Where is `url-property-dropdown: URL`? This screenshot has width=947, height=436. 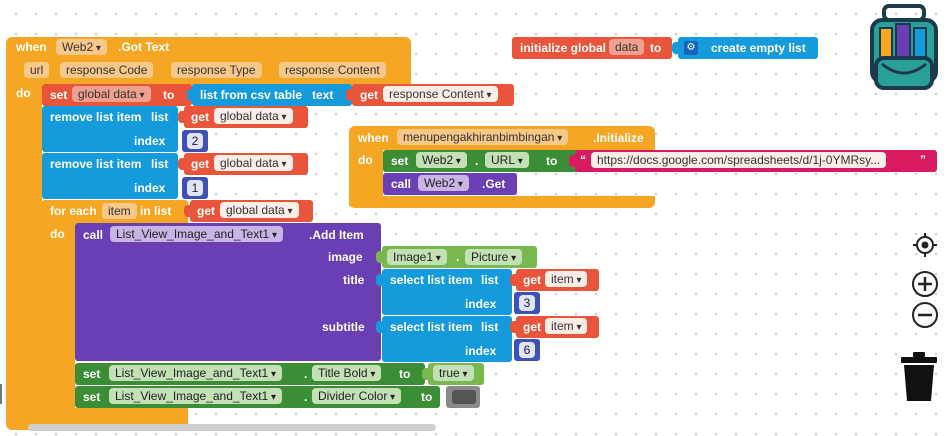 url-property-dropdown: URL is located at coordinates (507, 160).